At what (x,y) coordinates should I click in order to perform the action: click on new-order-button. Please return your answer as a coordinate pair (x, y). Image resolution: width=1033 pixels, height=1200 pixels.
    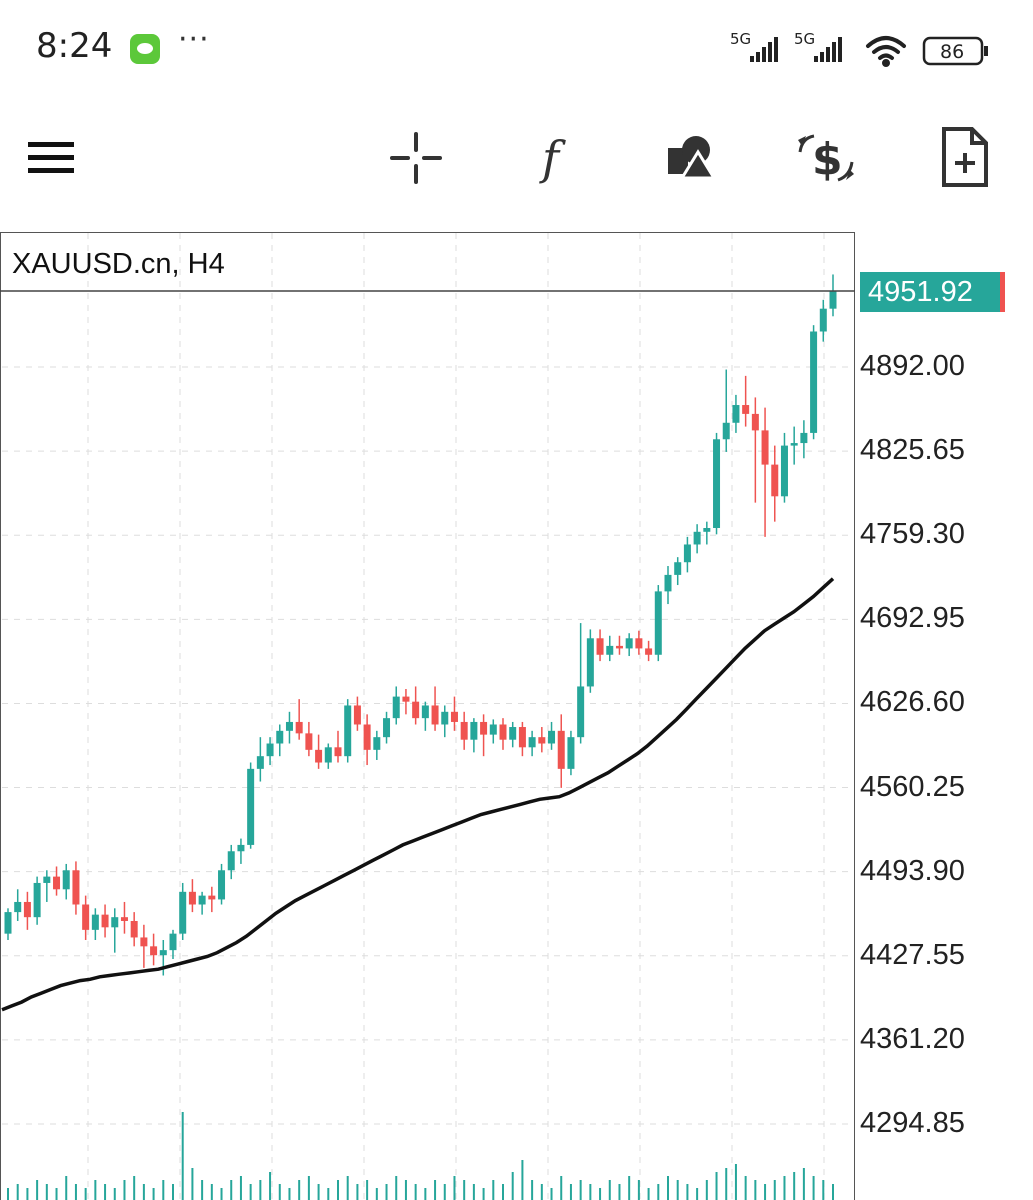
    Looking at the image, I should click on (964, 158).